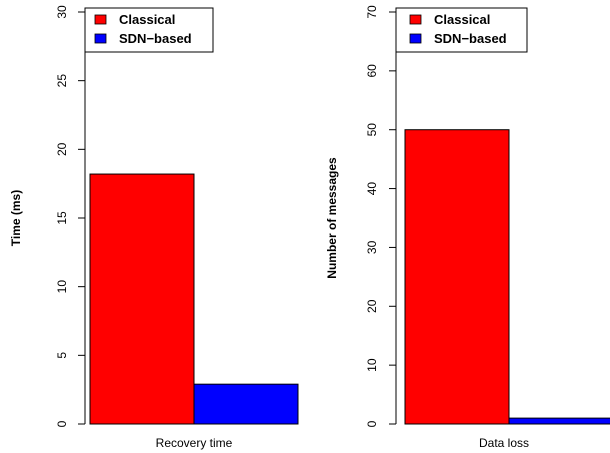  What do you see at coordinates (62, 218) in the screenshot?
I see `y-tick-label: 15` at bounding box center [62, 218].